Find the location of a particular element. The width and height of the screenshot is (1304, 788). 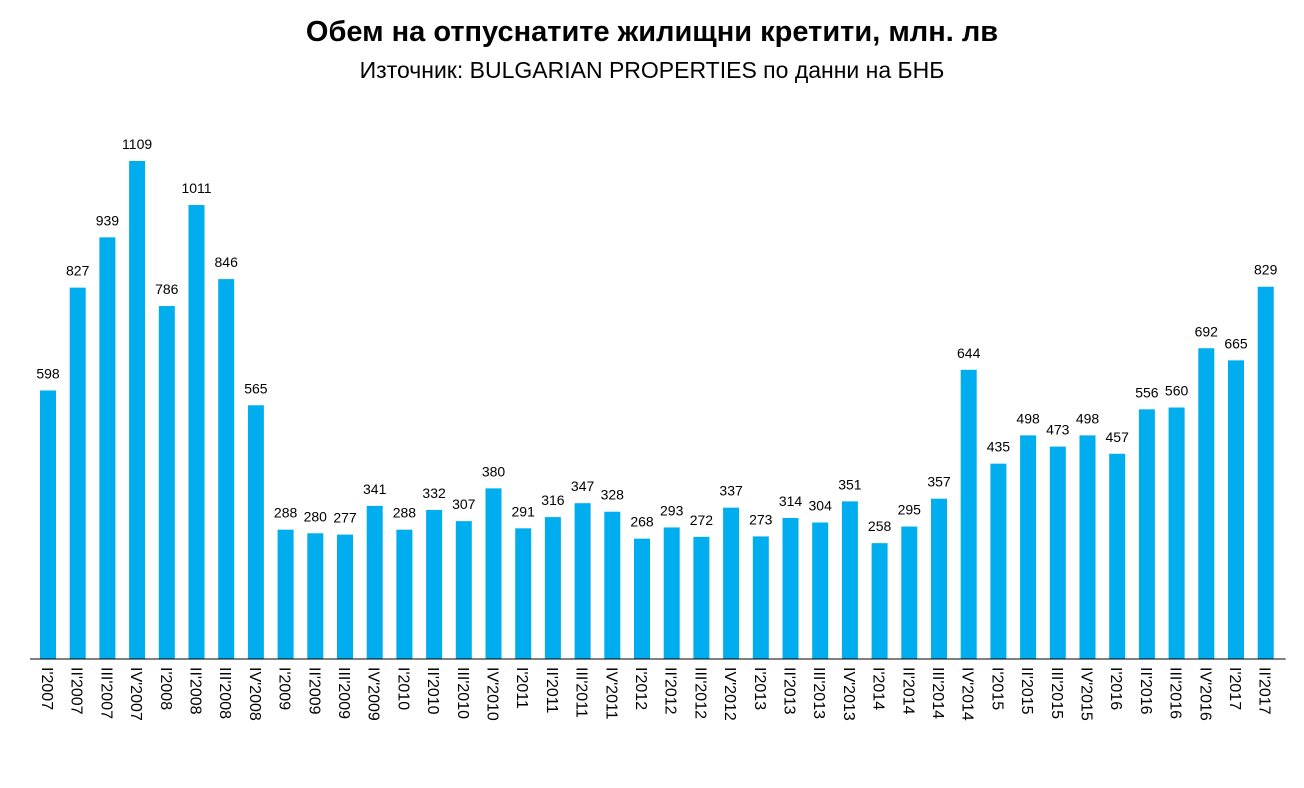

data-label-32: 435 is located at coordinates (999, 447).